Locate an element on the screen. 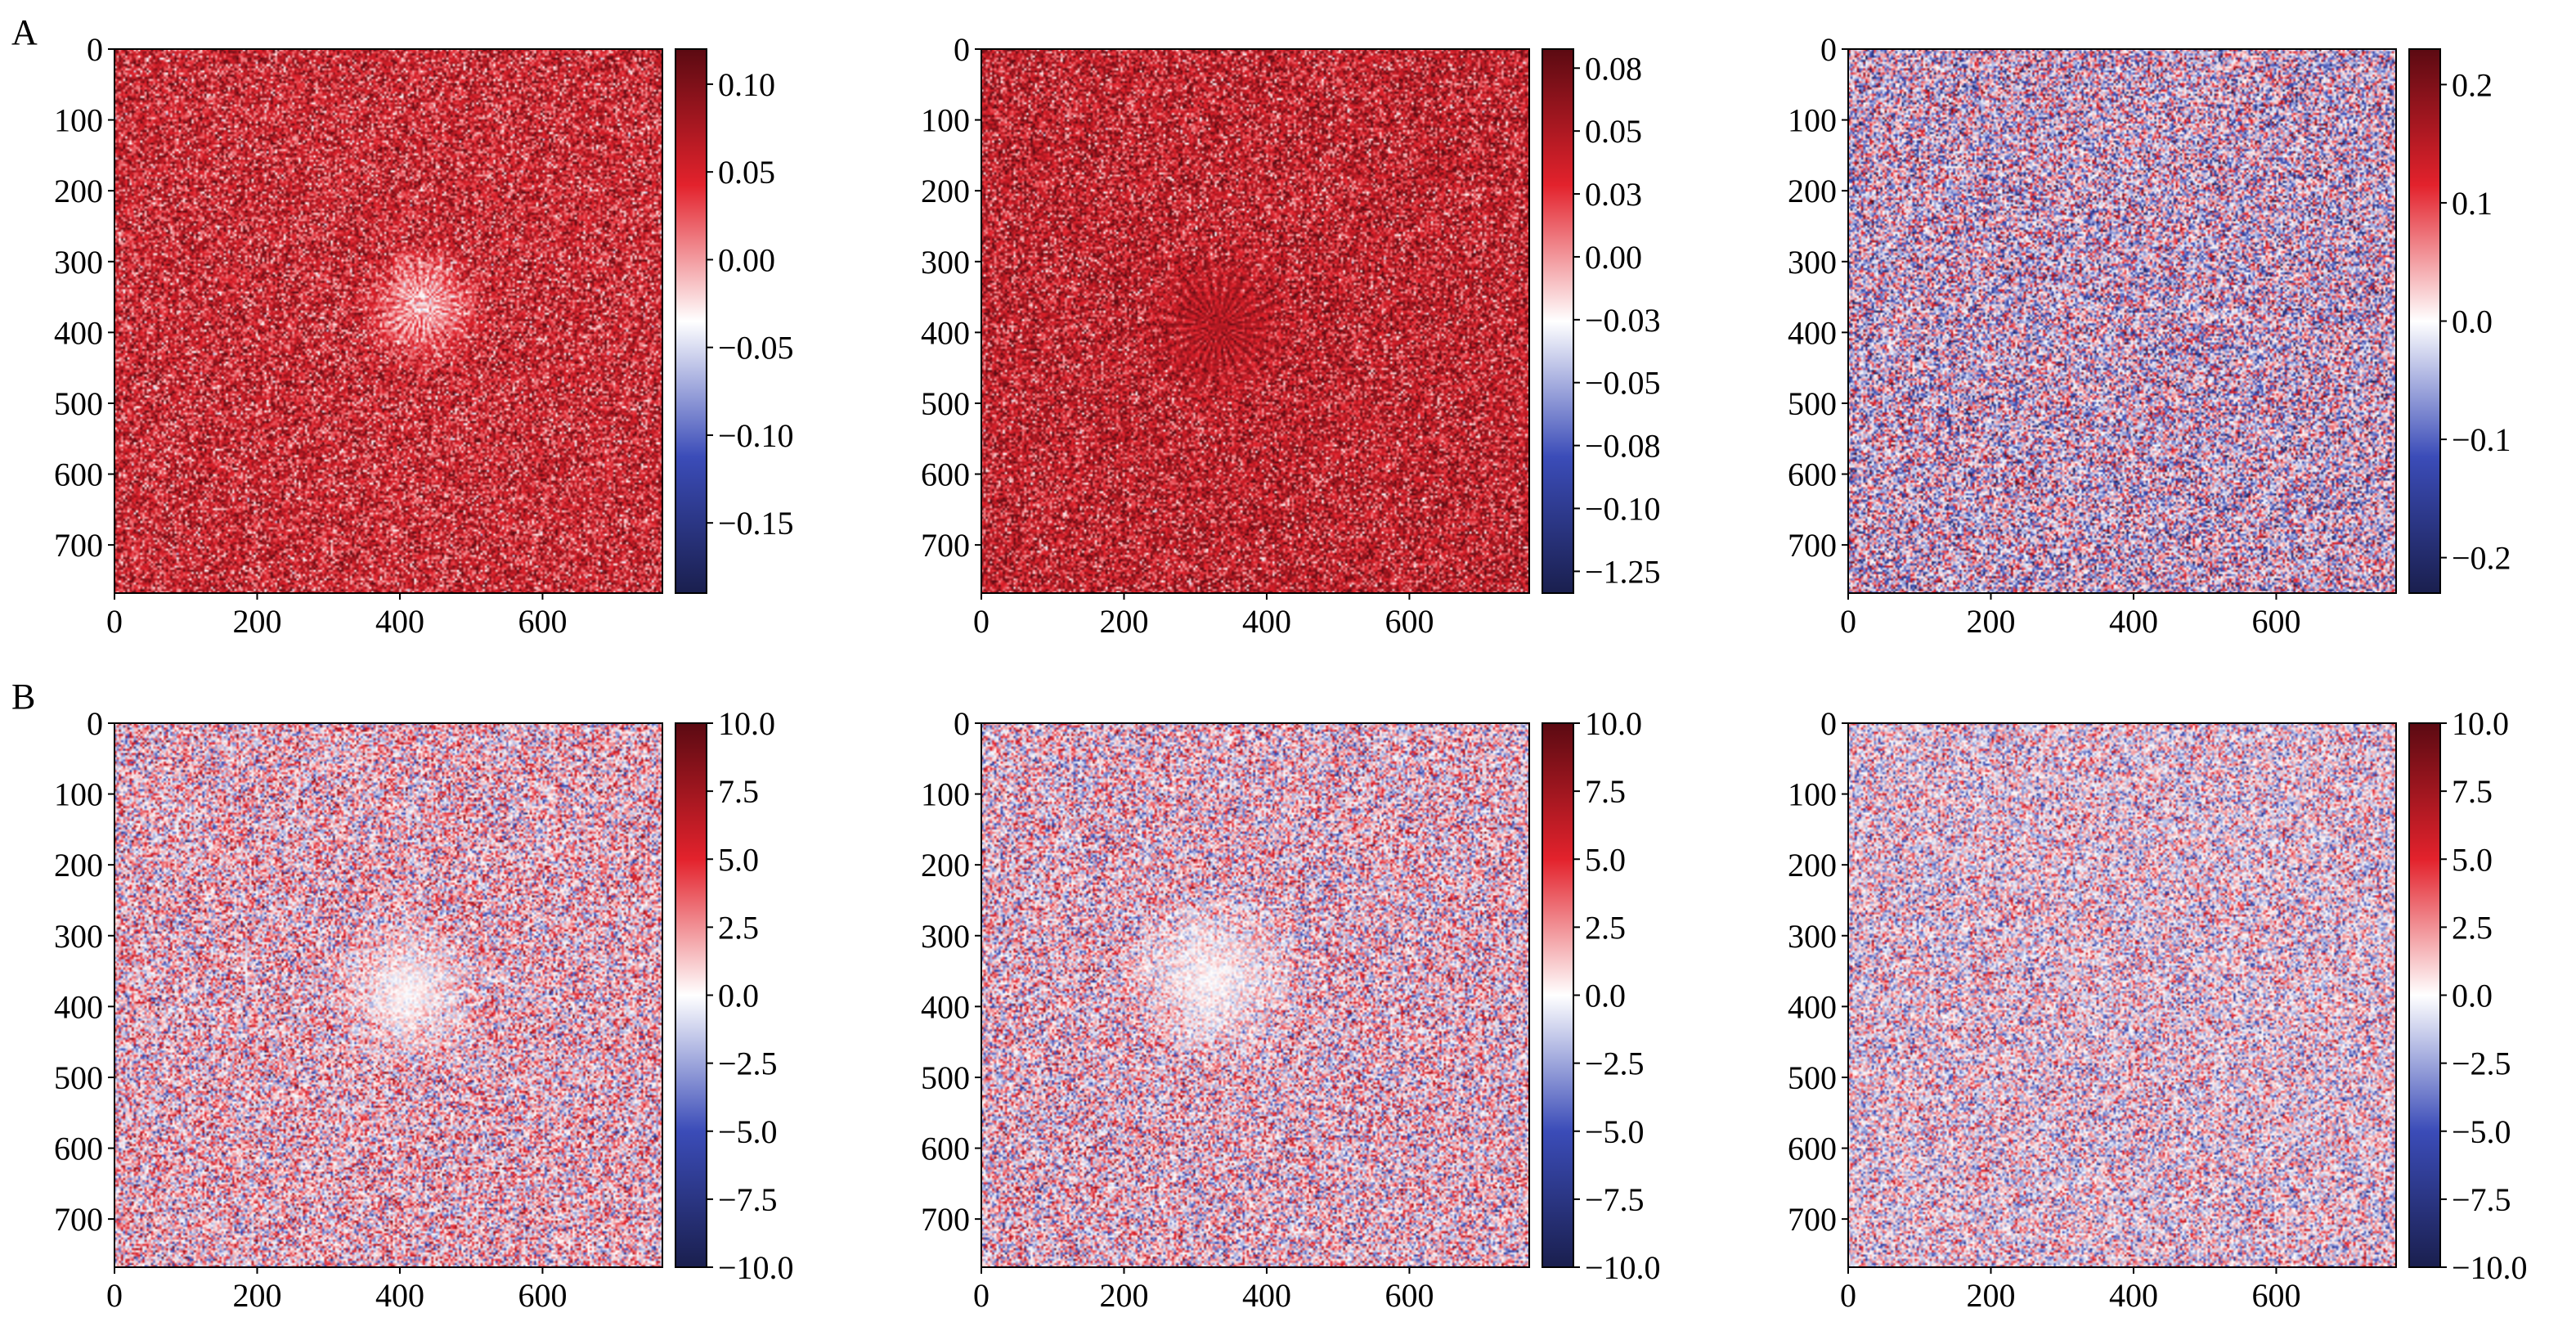  colorbar-tick-label: −0.03 is located at coordinates (1623, 320).